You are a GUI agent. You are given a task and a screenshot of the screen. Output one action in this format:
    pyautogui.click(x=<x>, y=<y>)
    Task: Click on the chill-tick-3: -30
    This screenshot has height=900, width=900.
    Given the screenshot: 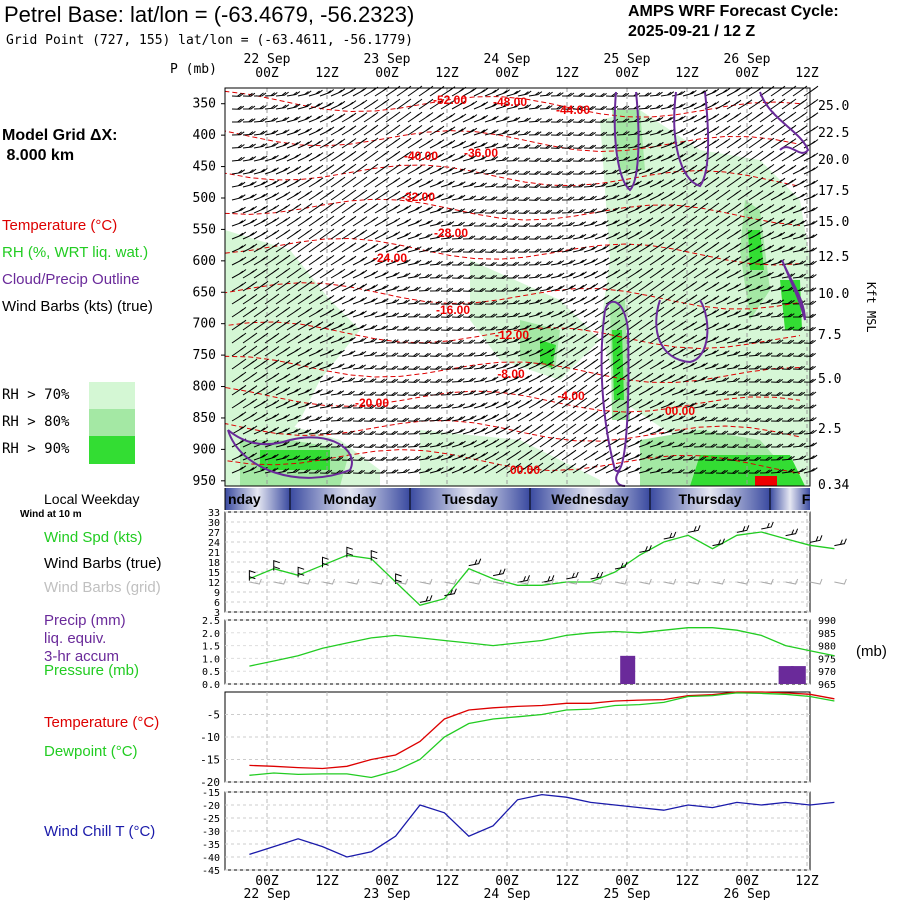 What is the action you would take?
    pyautogui.click(x=211, y=832)
    